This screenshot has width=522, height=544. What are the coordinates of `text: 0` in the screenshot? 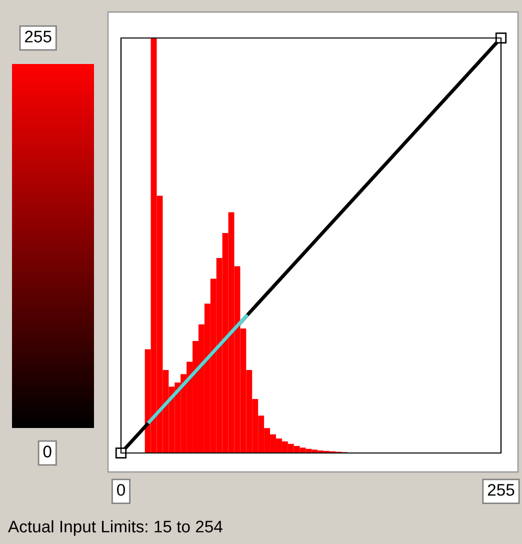 It's located at (47, 452).